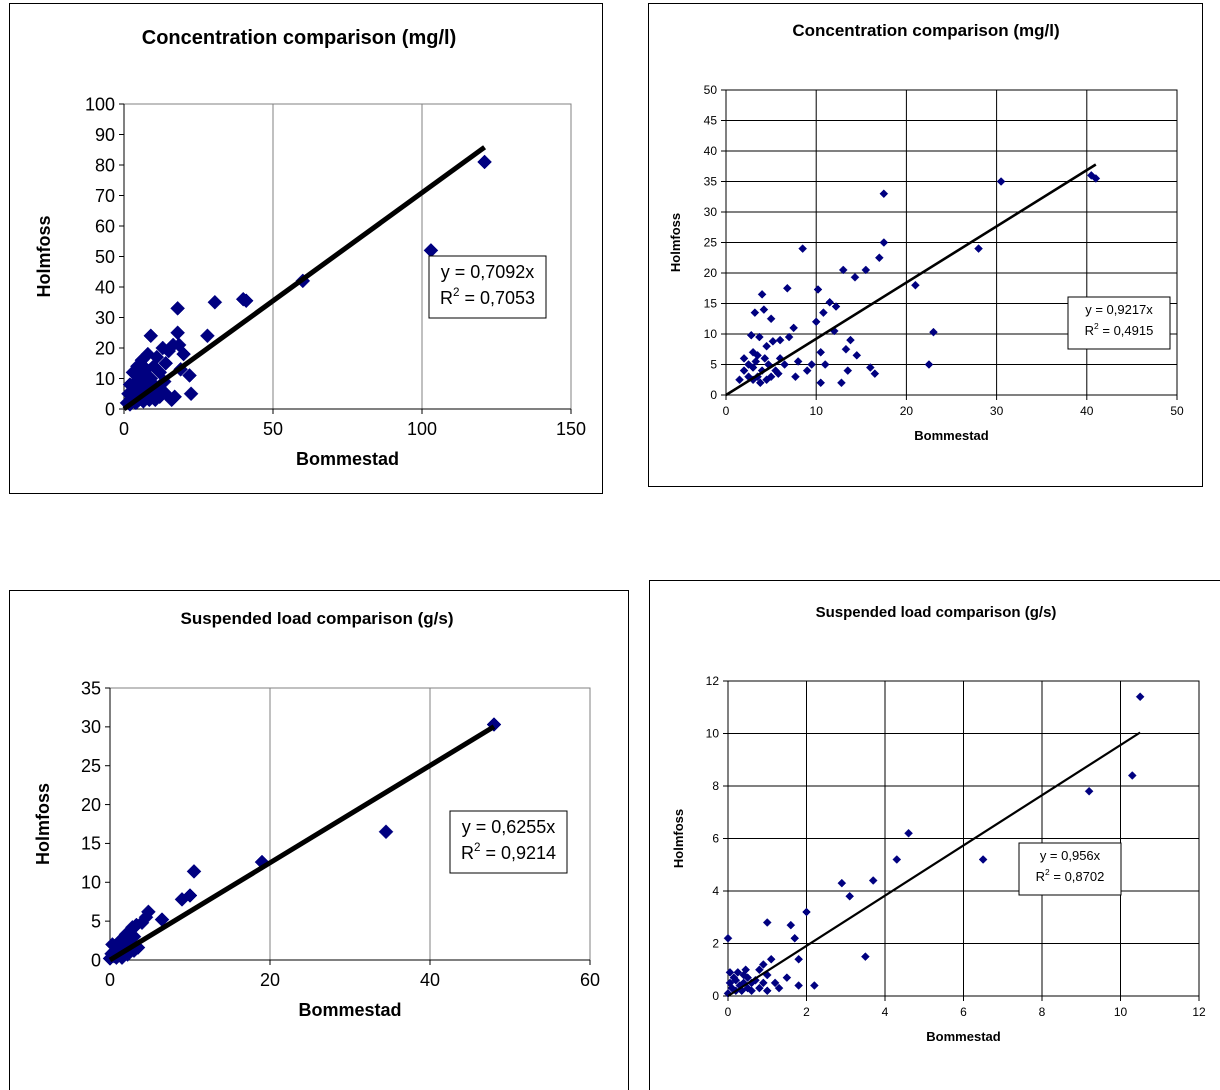 The height and width of the screenshot is (1090, 1220). What do you see at coordinates (509, 827) in the screenshot?
I see `trendline-equation: y = 0,6255x` at bounding box center [509, 827].